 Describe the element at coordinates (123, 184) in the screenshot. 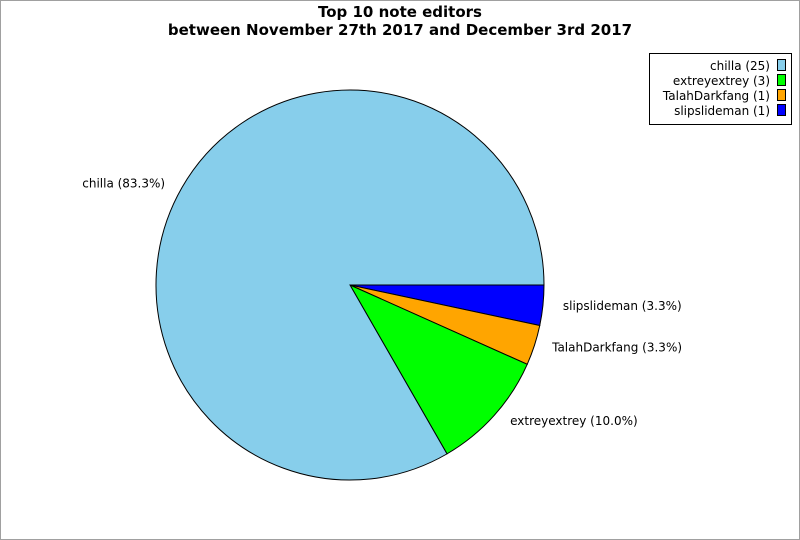

I see `slice-label-chilla: chilla (83.3%)` at that location.